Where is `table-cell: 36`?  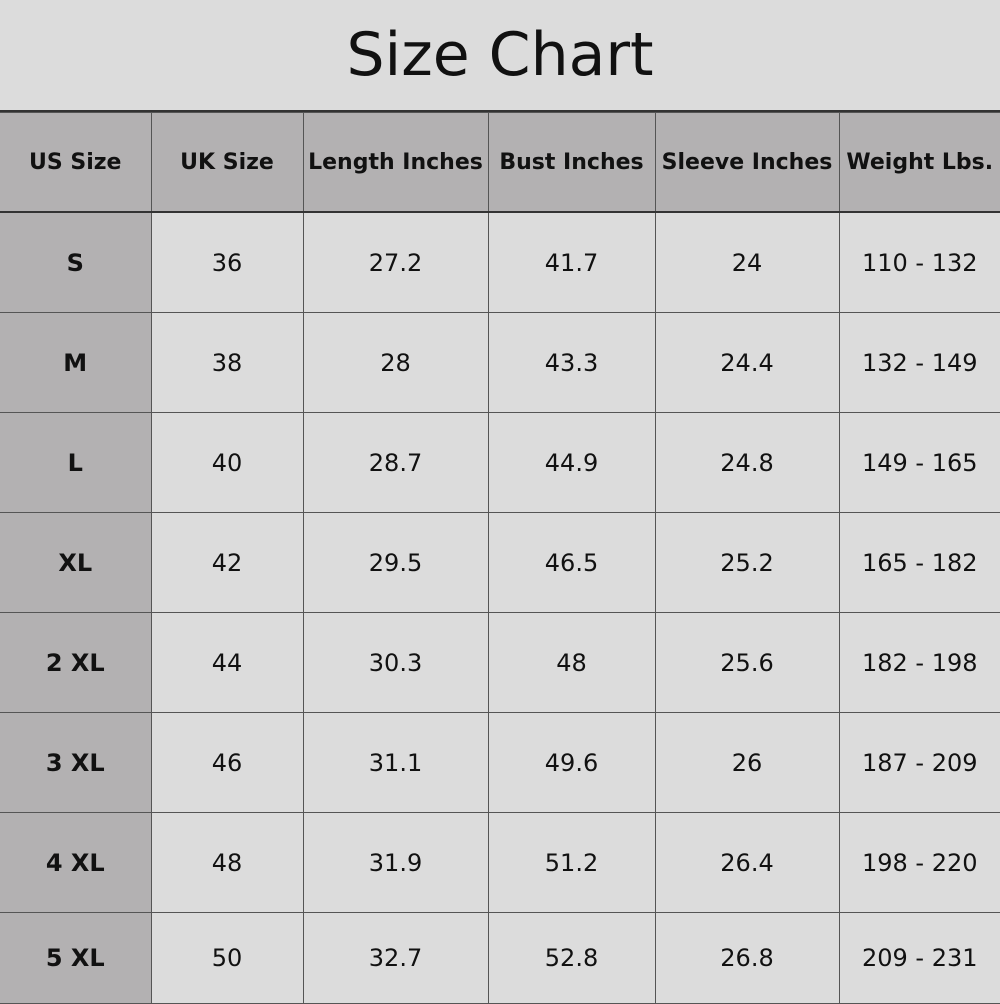
table-cell: 36 is located at coordinates (227, 262).